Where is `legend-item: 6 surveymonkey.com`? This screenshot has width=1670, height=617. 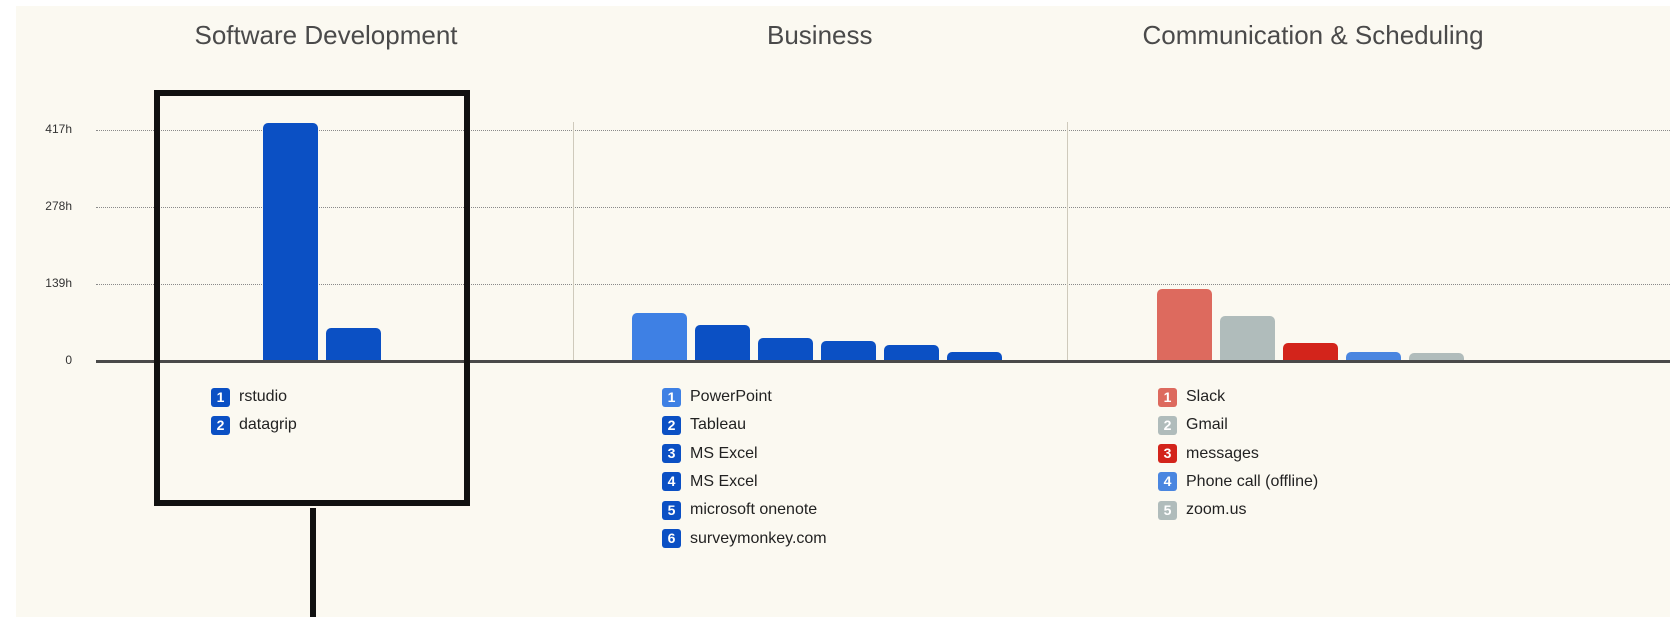
legend-item: 6 surveymonkey.com is located at coordinates (744, 539).